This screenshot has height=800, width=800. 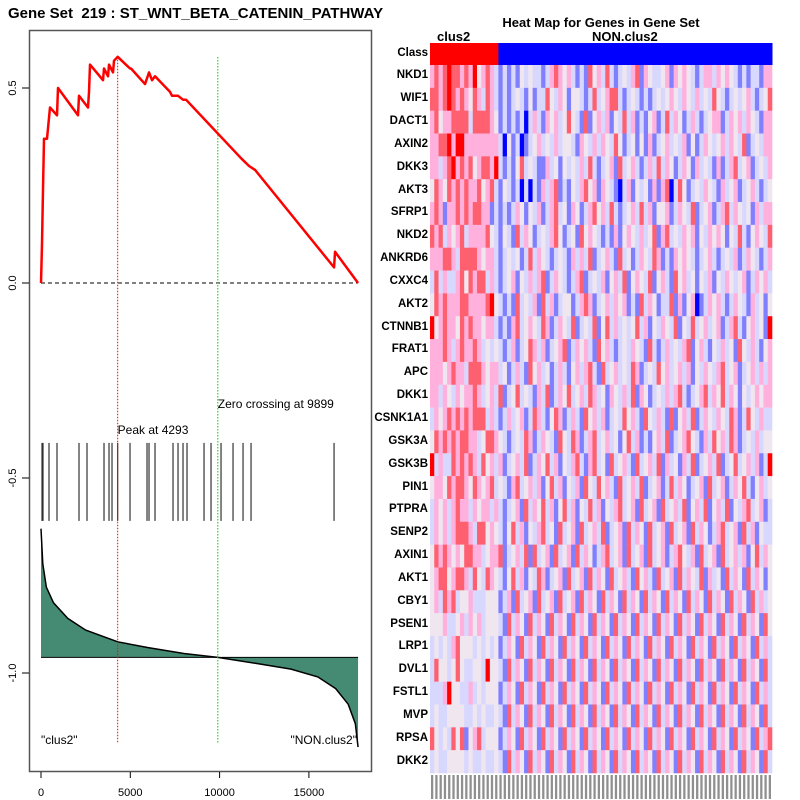 I want to click on enrichment-score-line, so click(x=199, y=169).